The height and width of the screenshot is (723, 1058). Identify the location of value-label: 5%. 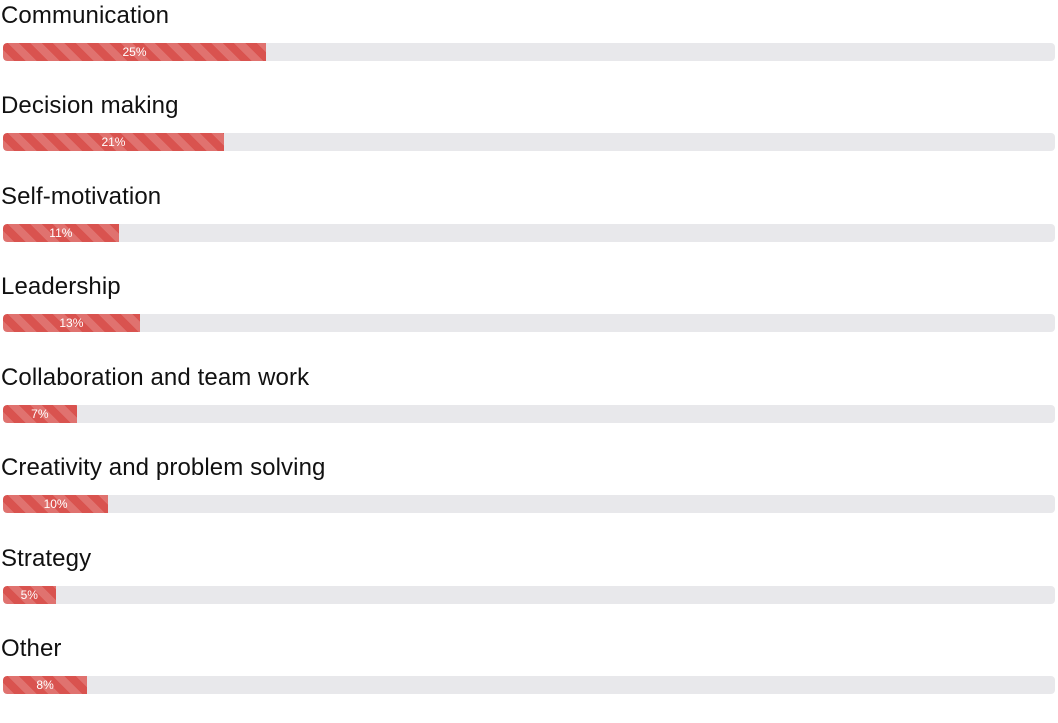
(29, 595).